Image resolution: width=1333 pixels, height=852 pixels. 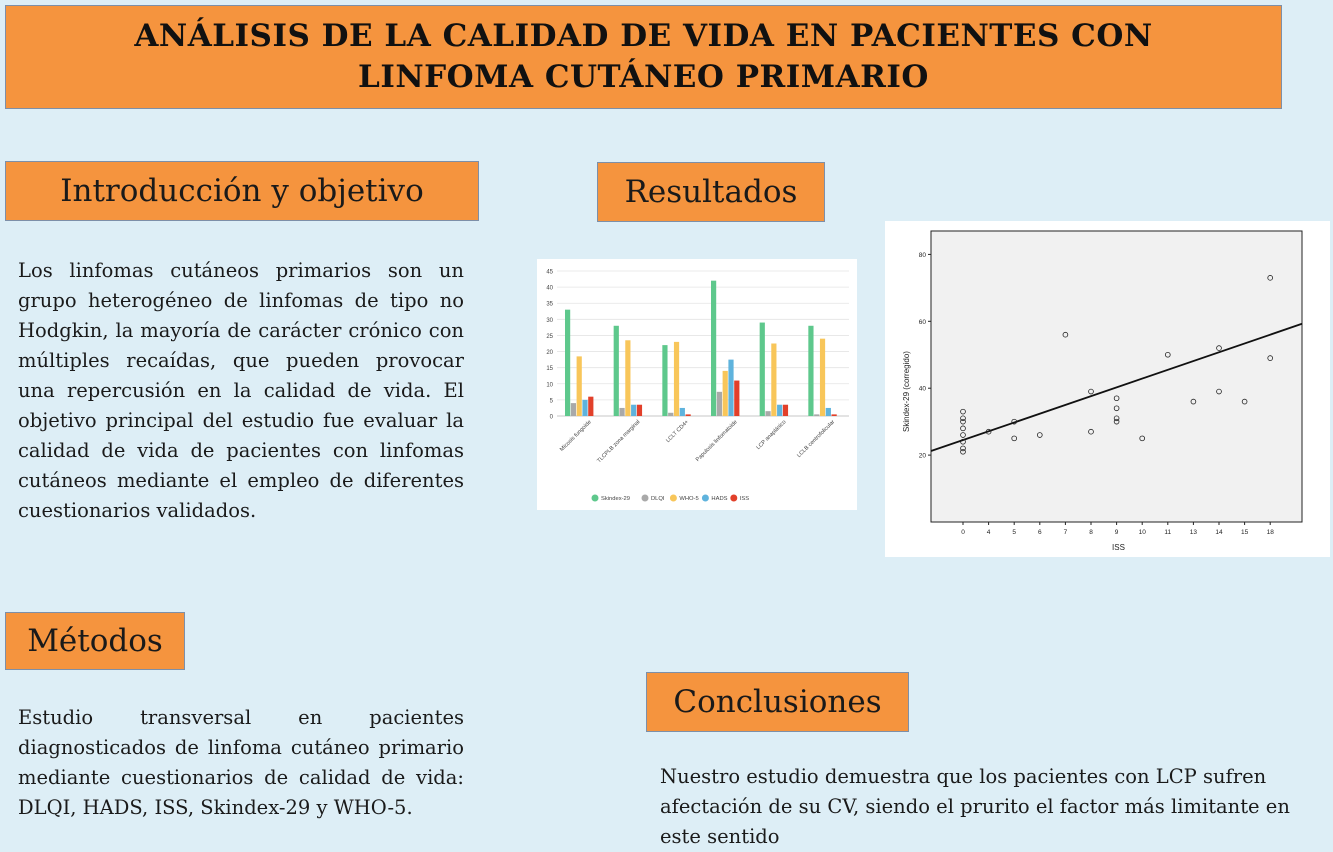 I want to click on bar-category-label: LCLT CD4+, so click(x=677, y=431).